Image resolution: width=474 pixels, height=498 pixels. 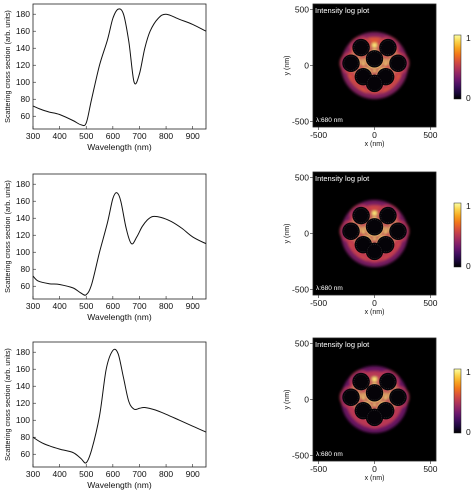 I want to click on x-tick-label: 0, so click(x=374, y=469).